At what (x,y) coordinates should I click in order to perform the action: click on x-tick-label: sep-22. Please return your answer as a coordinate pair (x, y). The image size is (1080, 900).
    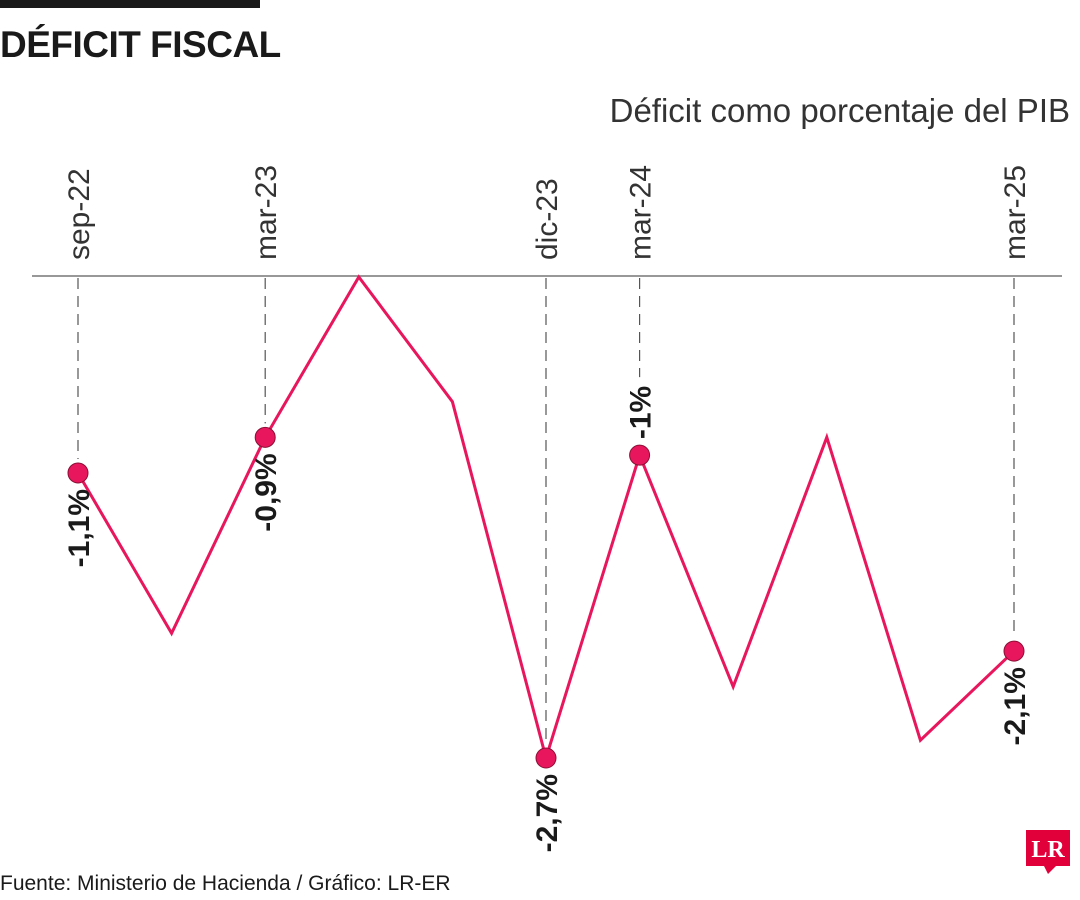
    Looking at the image, I should click on (79, 214).